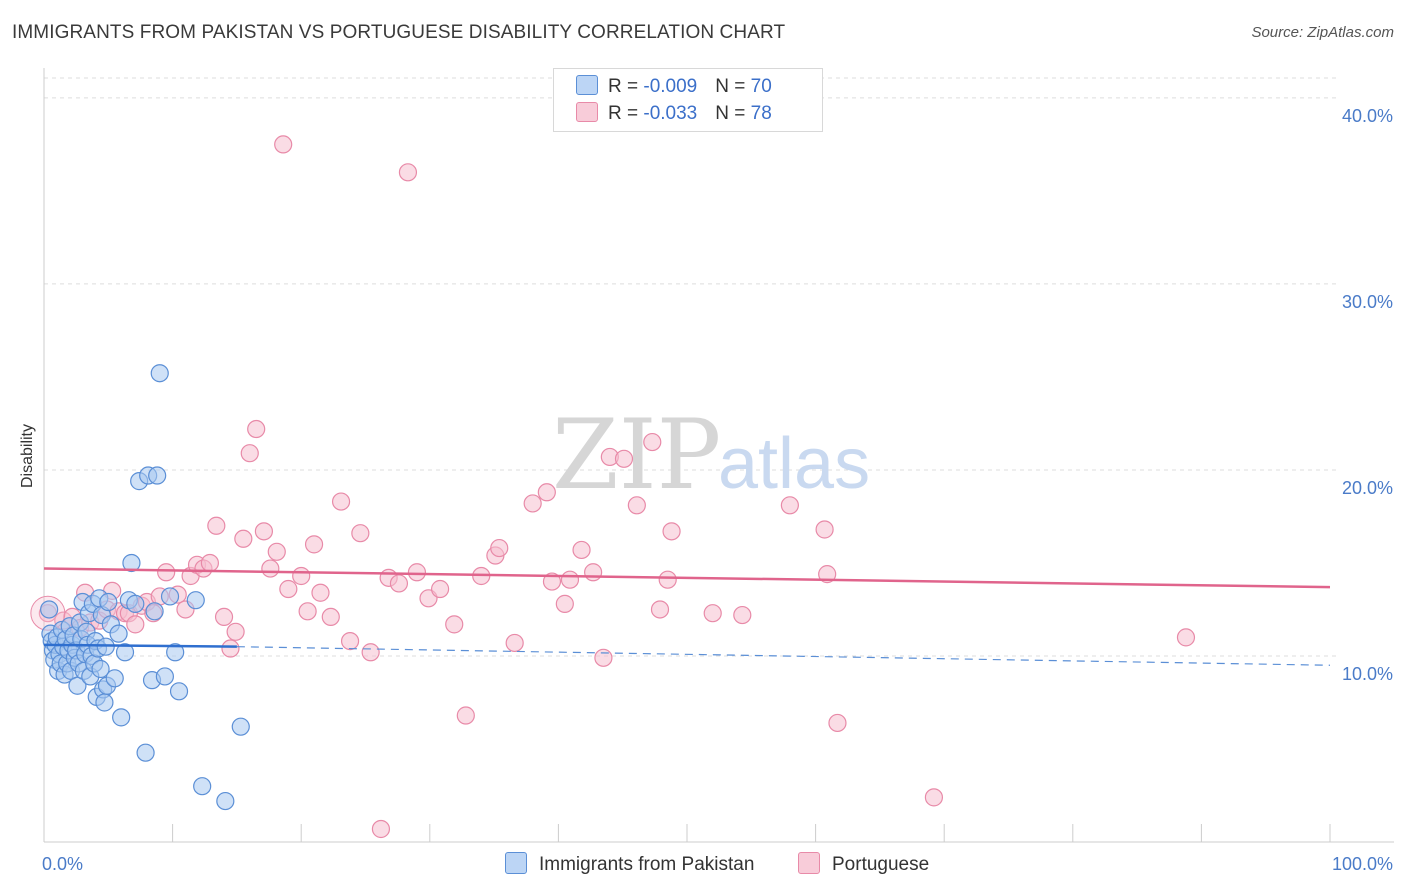  Describe the element at coordinates (1362, 864) in the screenshot. I see `x-tick-label: 100.0%` at that location.